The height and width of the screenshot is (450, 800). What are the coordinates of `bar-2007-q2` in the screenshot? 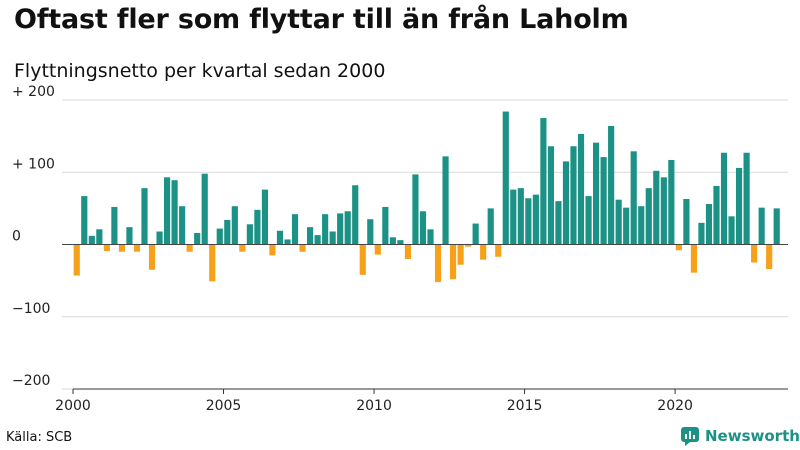 It's located at (295, 229).